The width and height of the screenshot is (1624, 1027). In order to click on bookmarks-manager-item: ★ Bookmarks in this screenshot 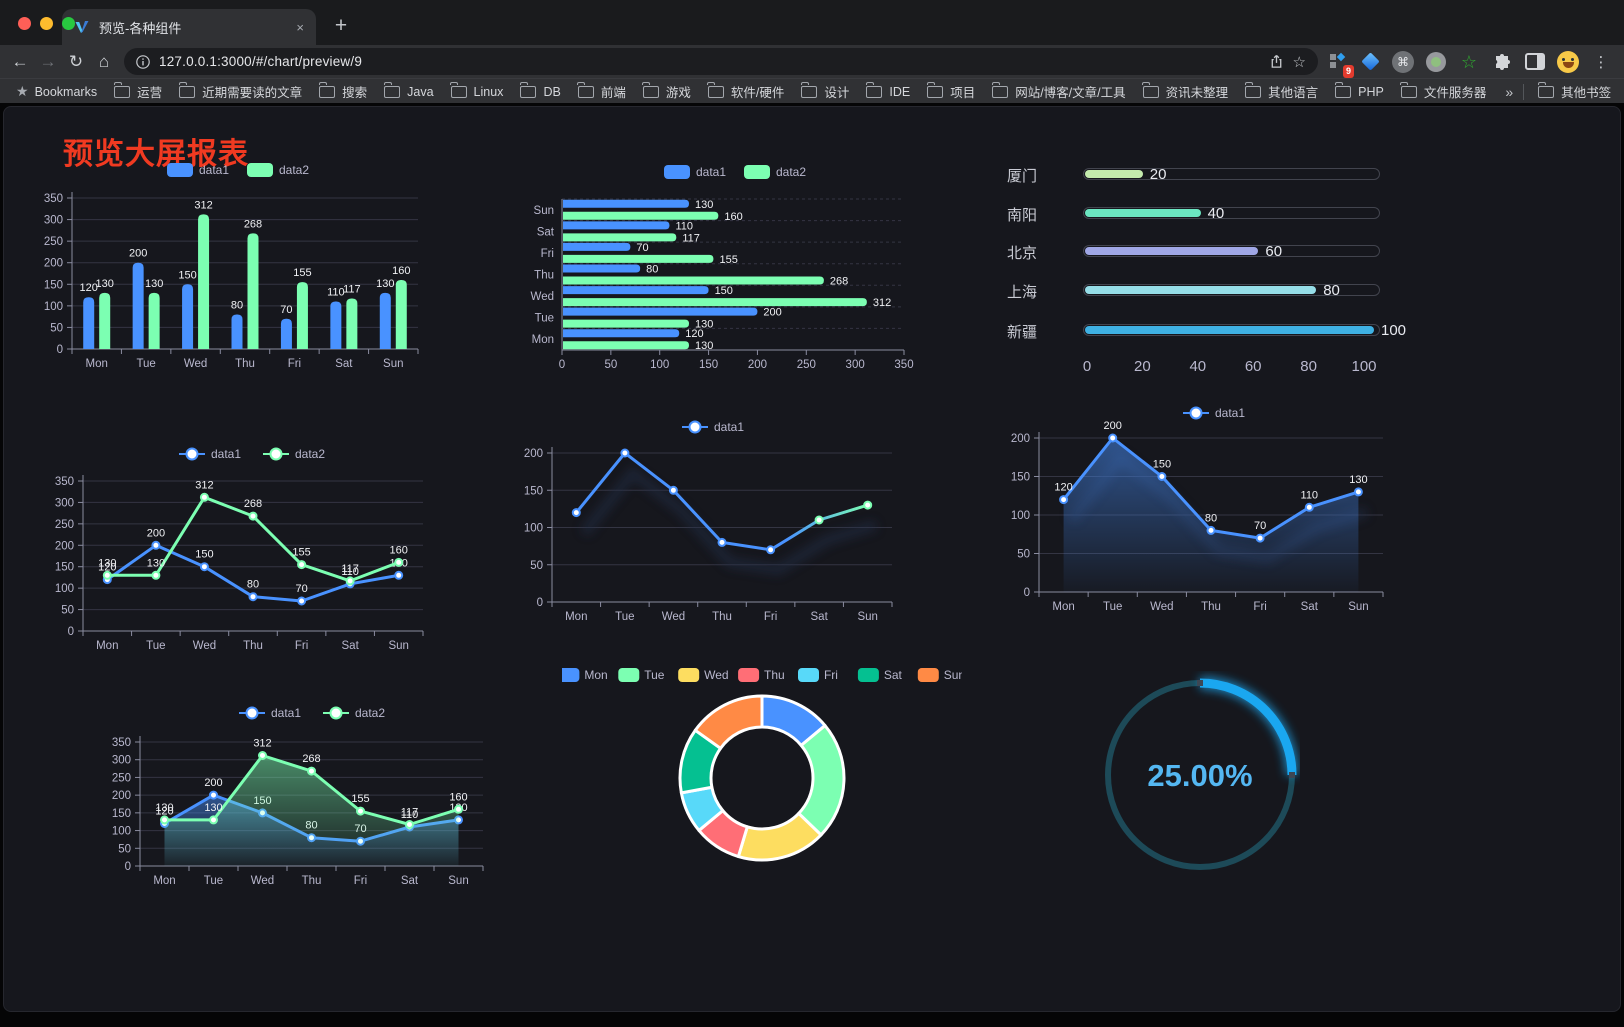, I will do `click(56, 91)`.